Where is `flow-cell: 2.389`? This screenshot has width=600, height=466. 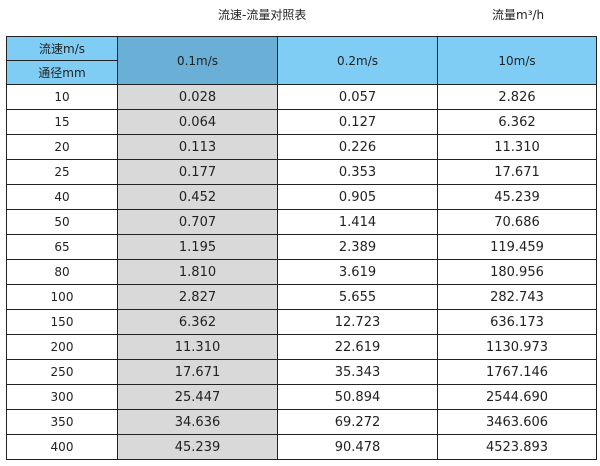 flow-cell: 2.389 is located at coordinates (357, 247).